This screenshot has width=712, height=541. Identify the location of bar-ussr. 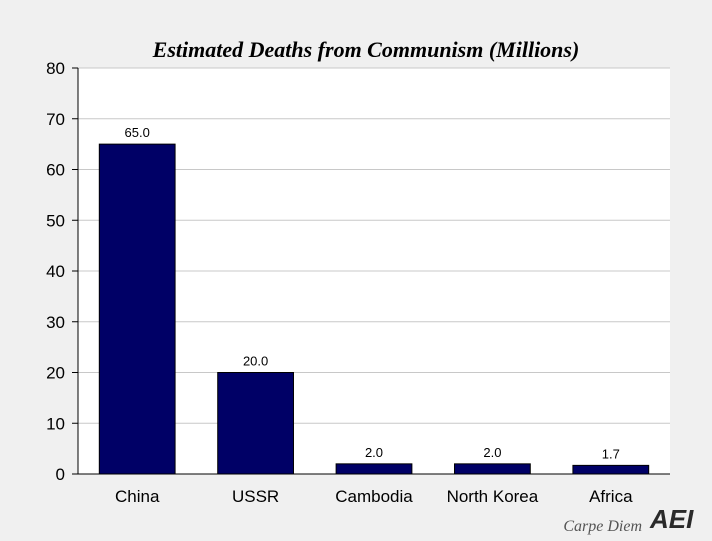
(255, 423).